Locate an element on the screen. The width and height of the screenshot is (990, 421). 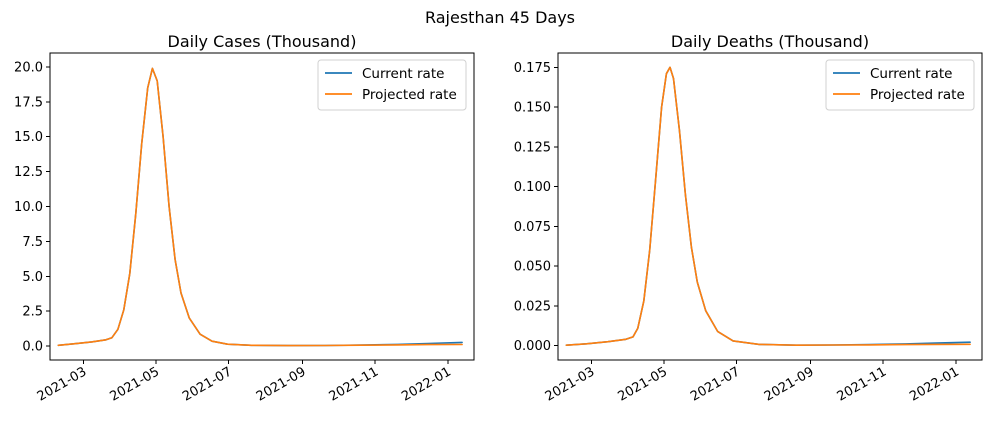
y-tick-label: 0.100 is located at coordinates (532, 187).